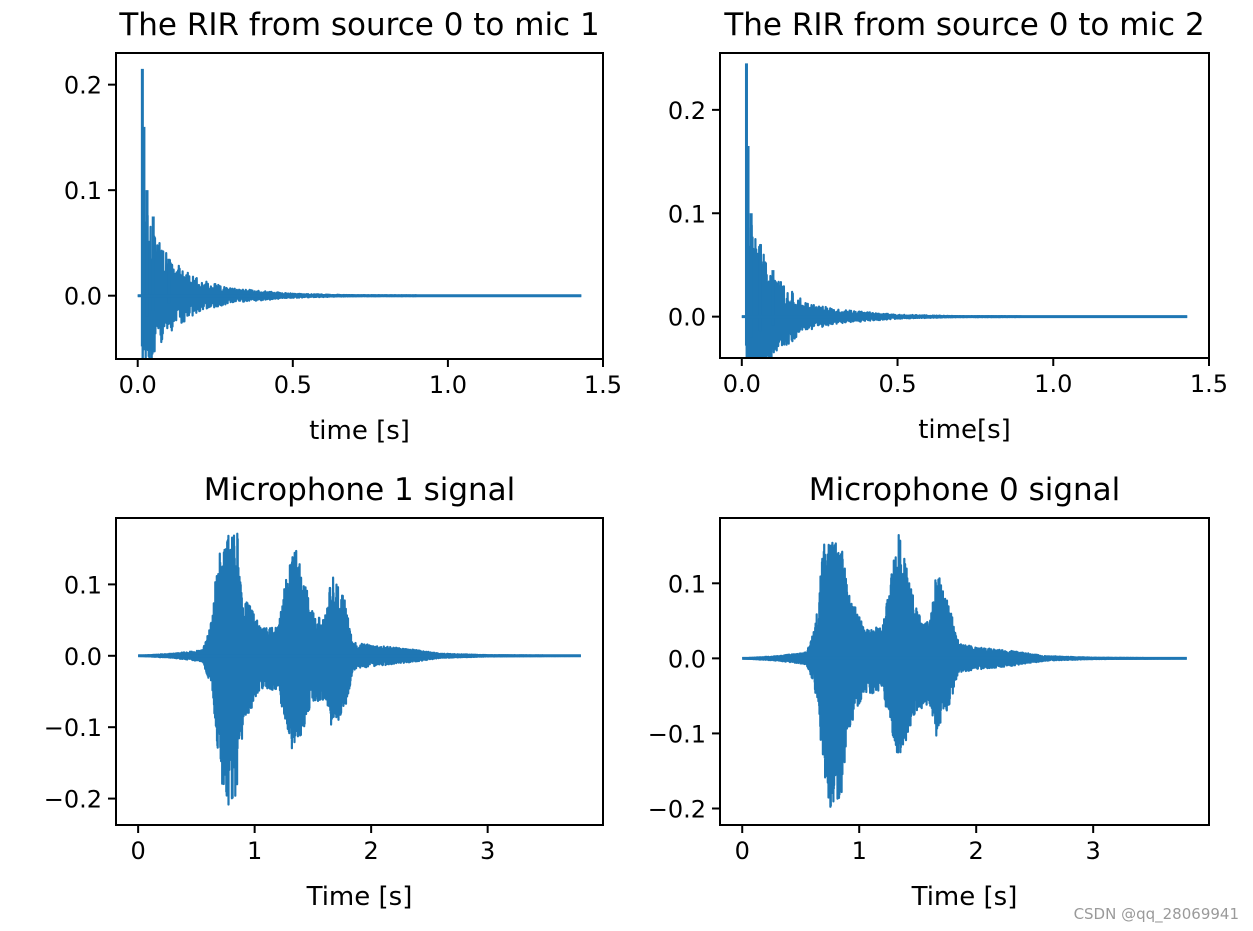  I want to click on series-mic0_signal, so click(964, 671).